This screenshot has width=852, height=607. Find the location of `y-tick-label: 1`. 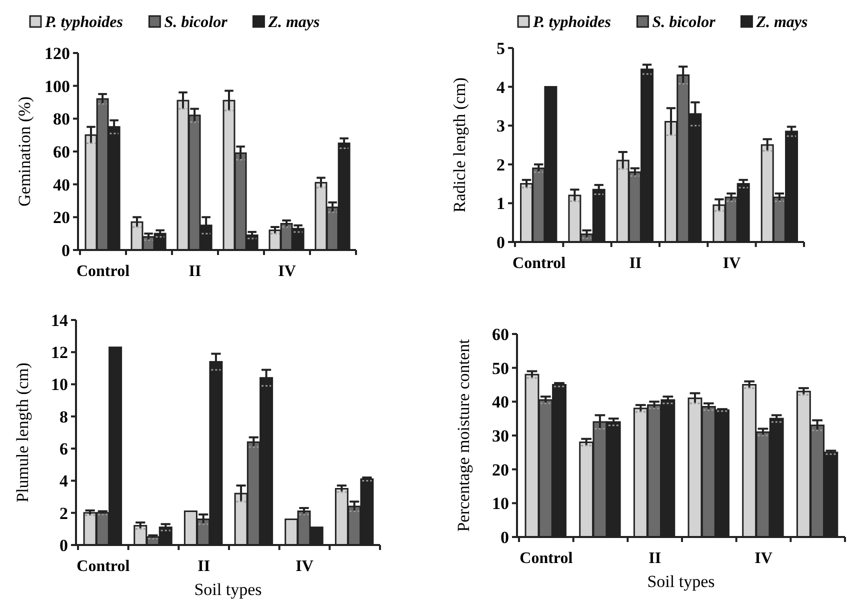

y-tick-label: 1 is located at coordinates (500, 204).